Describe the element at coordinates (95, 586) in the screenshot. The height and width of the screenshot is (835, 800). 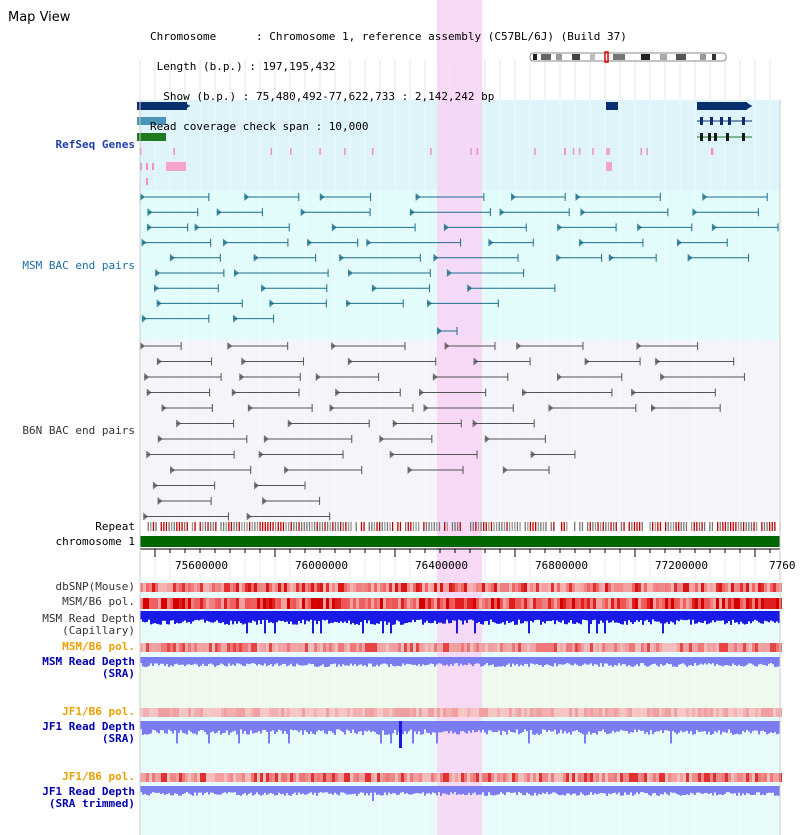
I see `track-label-dbsnp: dbSNP(Mouse)` at that location.